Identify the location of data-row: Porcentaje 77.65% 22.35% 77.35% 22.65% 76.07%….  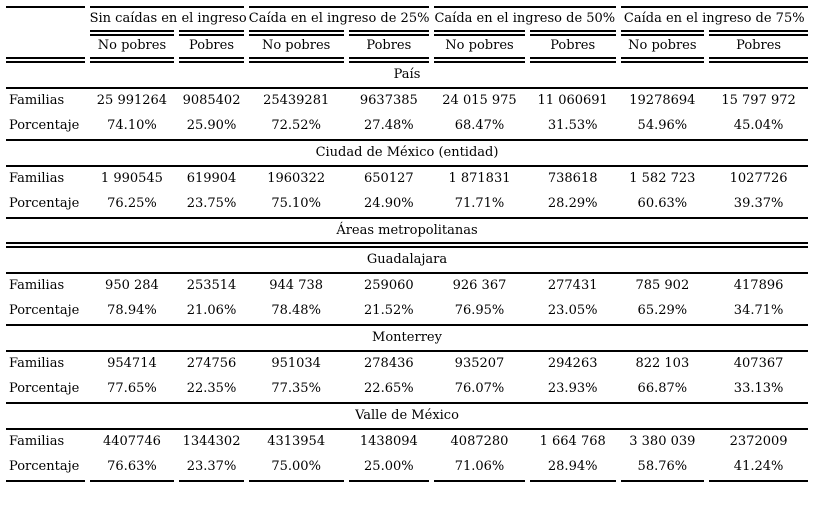
(407, 389).